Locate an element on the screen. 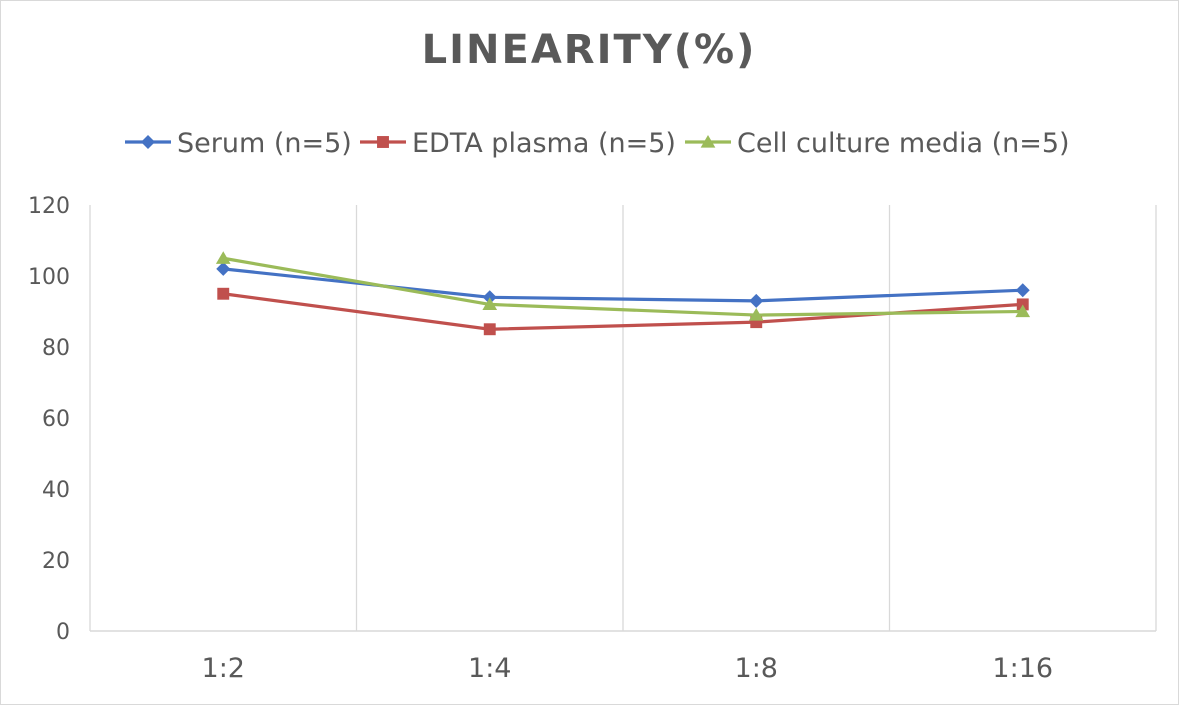  y-axis-ticks: 0 20 40 60 80 100 120 is located at coordinates (49, 419).